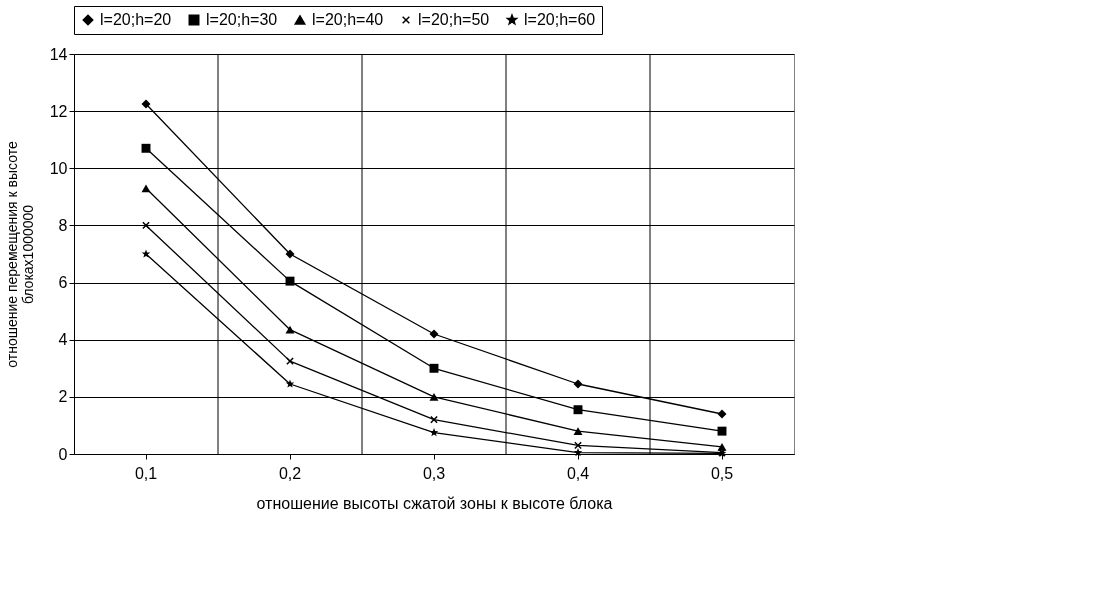 The image size is (1105, 614). What do you see at coordinates (19, 254) in the screenshot?
I see `y-axis-title: отношение перемещения к высоте блоках1000000` at bounding box center [19, 254].